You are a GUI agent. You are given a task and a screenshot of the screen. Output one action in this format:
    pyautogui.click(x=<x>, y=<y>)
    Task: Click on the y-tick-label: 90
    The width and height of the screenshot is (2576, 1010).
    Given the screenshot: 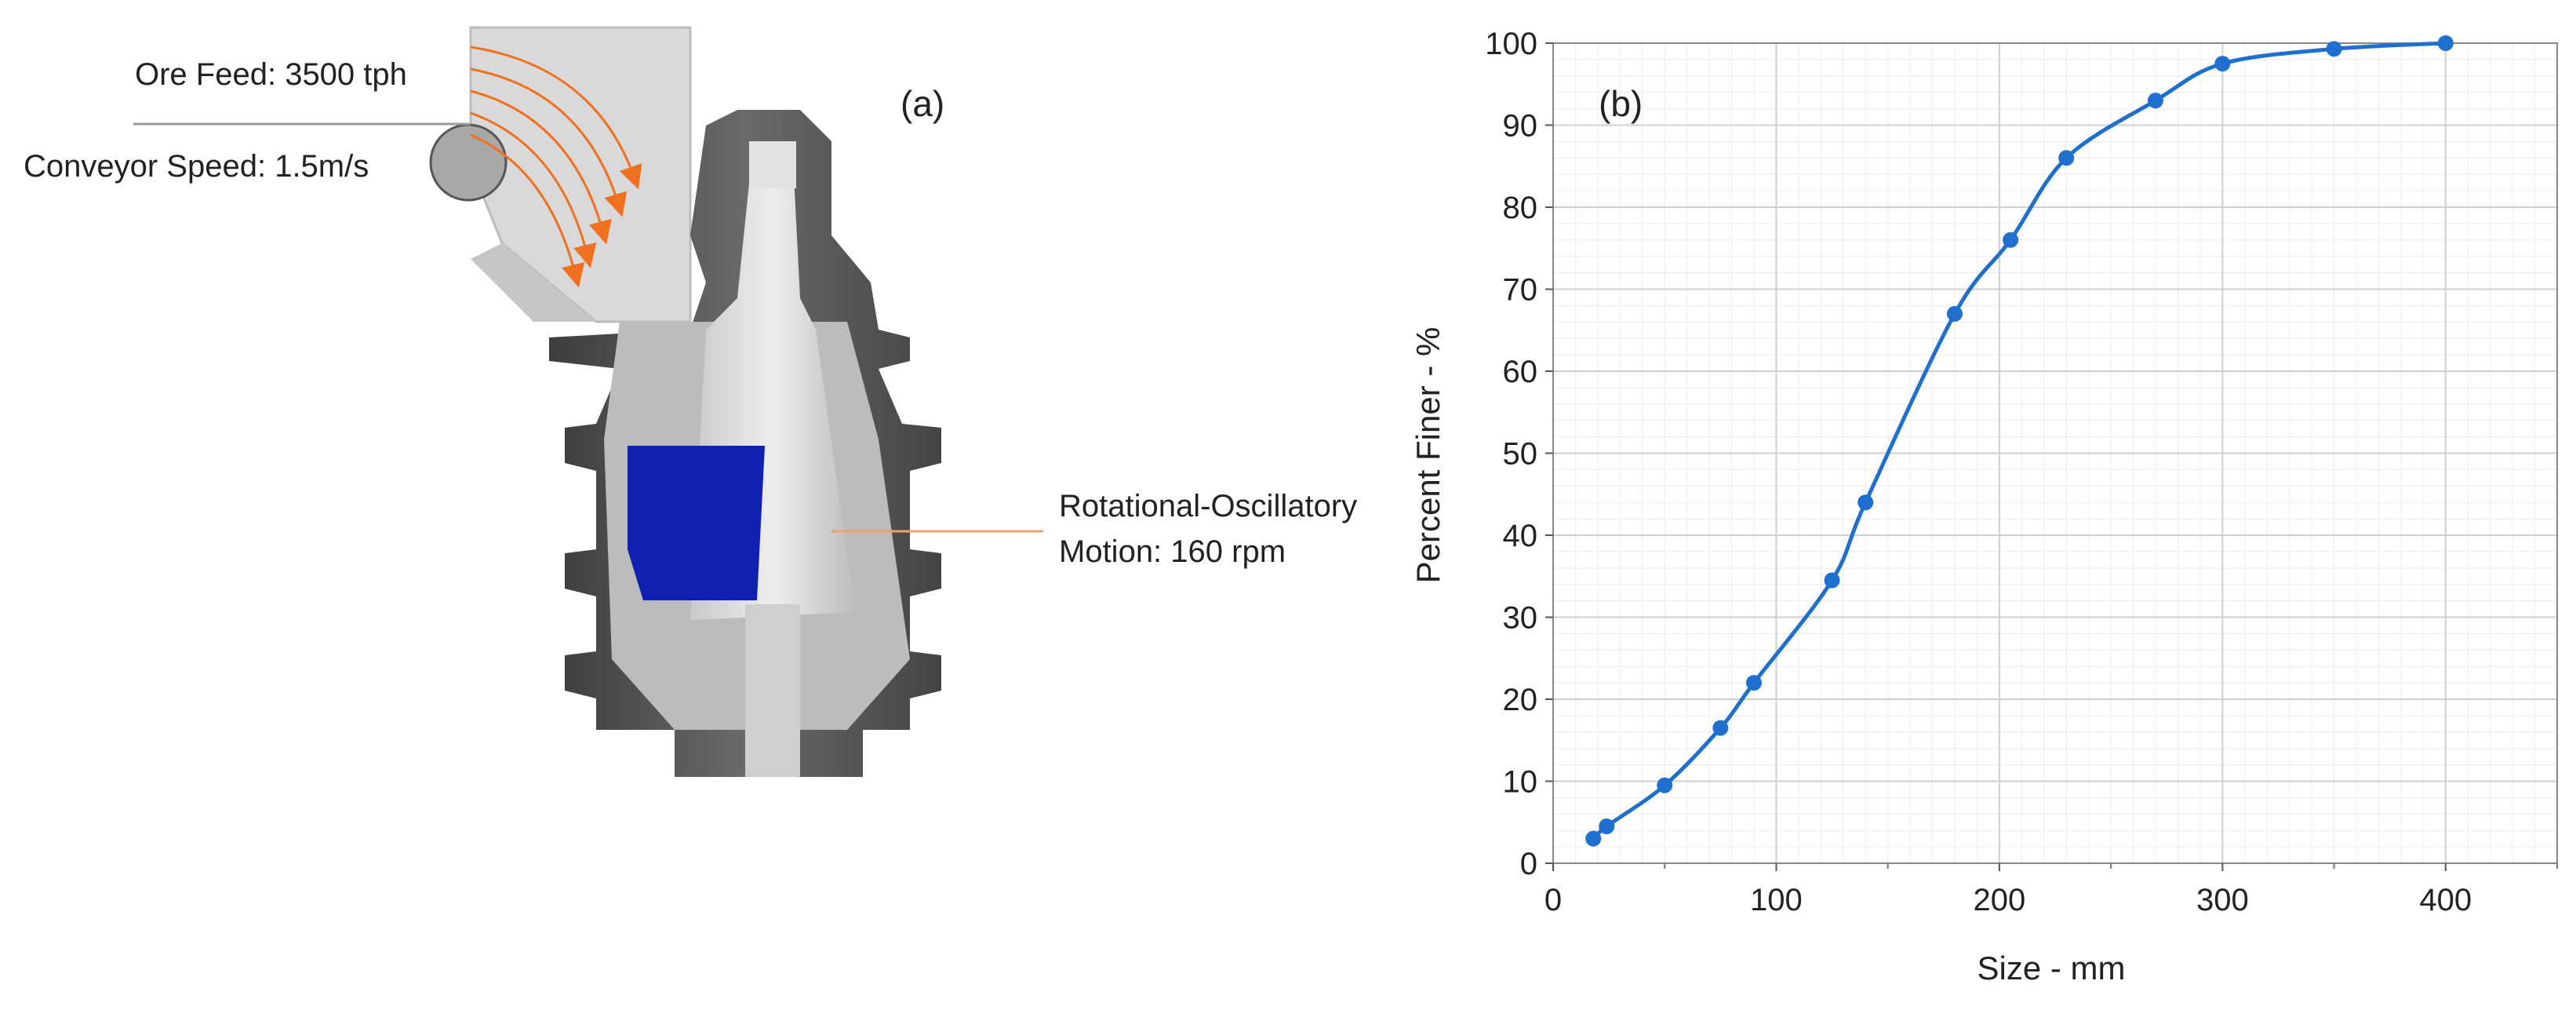 What is the action you would take?
    pyautogui.click(x=1520, y=126)
    